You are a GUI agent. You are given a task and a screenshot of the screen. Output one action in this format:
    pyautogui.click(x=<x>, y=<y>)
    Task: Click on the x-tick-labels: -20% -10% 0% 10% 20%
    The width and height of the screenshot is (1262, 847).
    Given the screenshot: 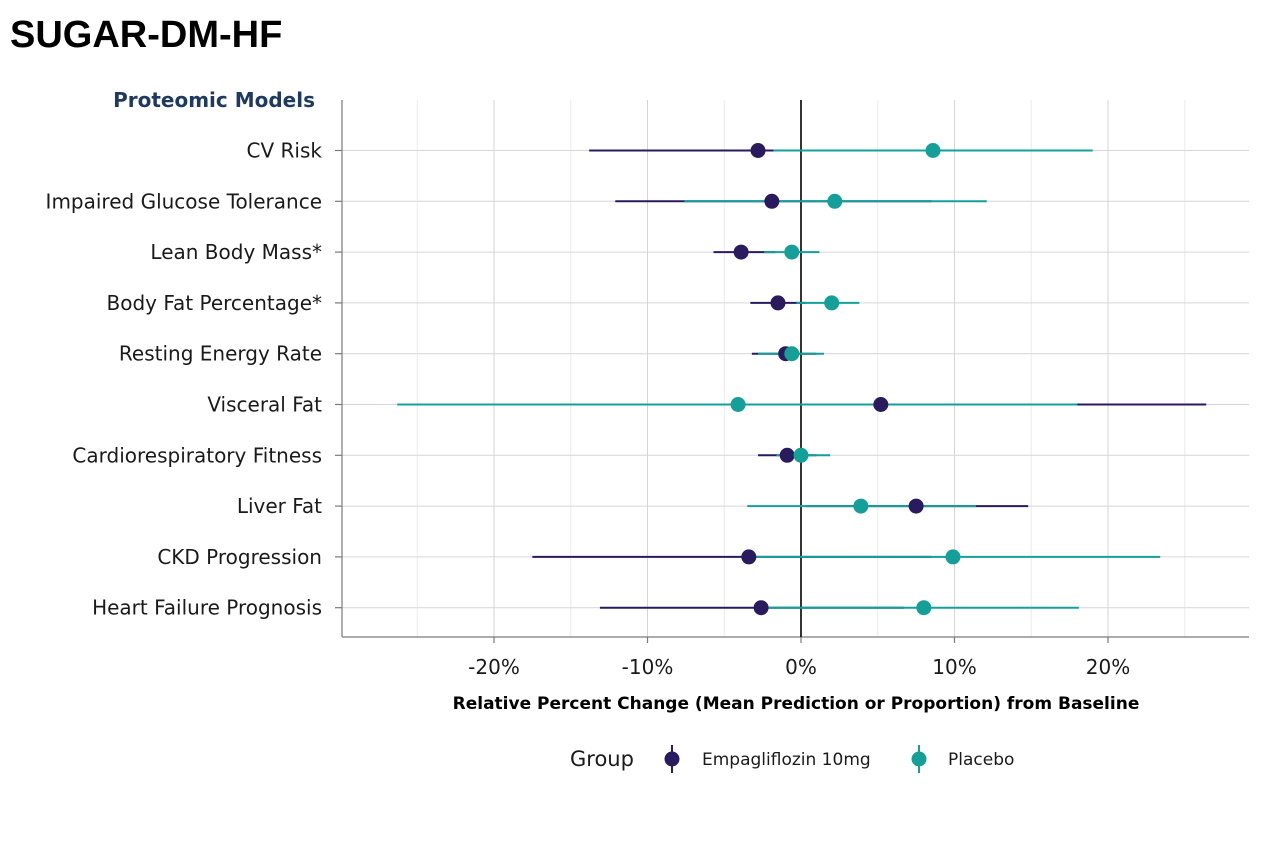 What is the action you would take?
    pyautogui.click(x=799, y=667)
    